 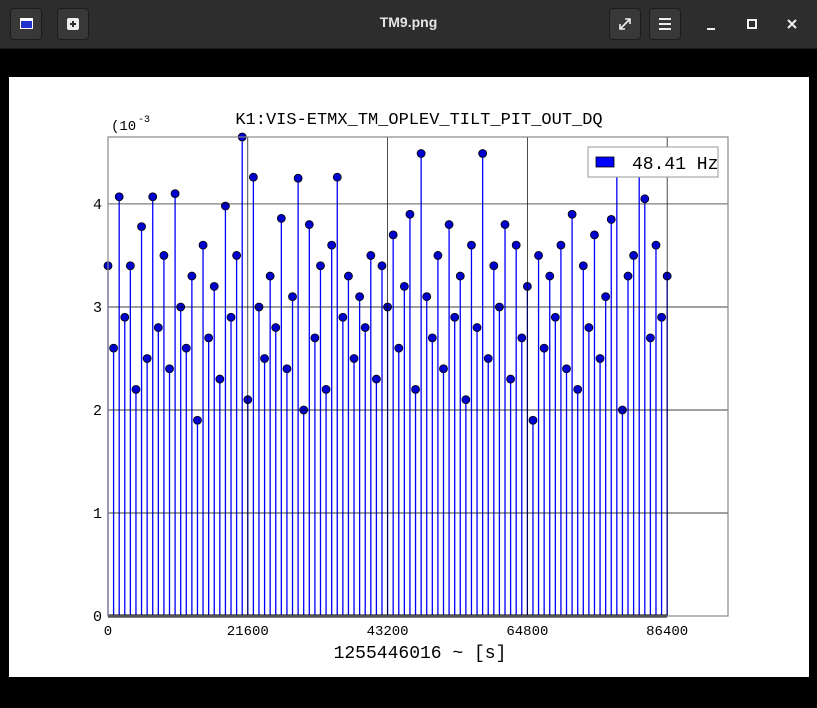 I want to click on app-icon-button, so click(x=26, y=24).